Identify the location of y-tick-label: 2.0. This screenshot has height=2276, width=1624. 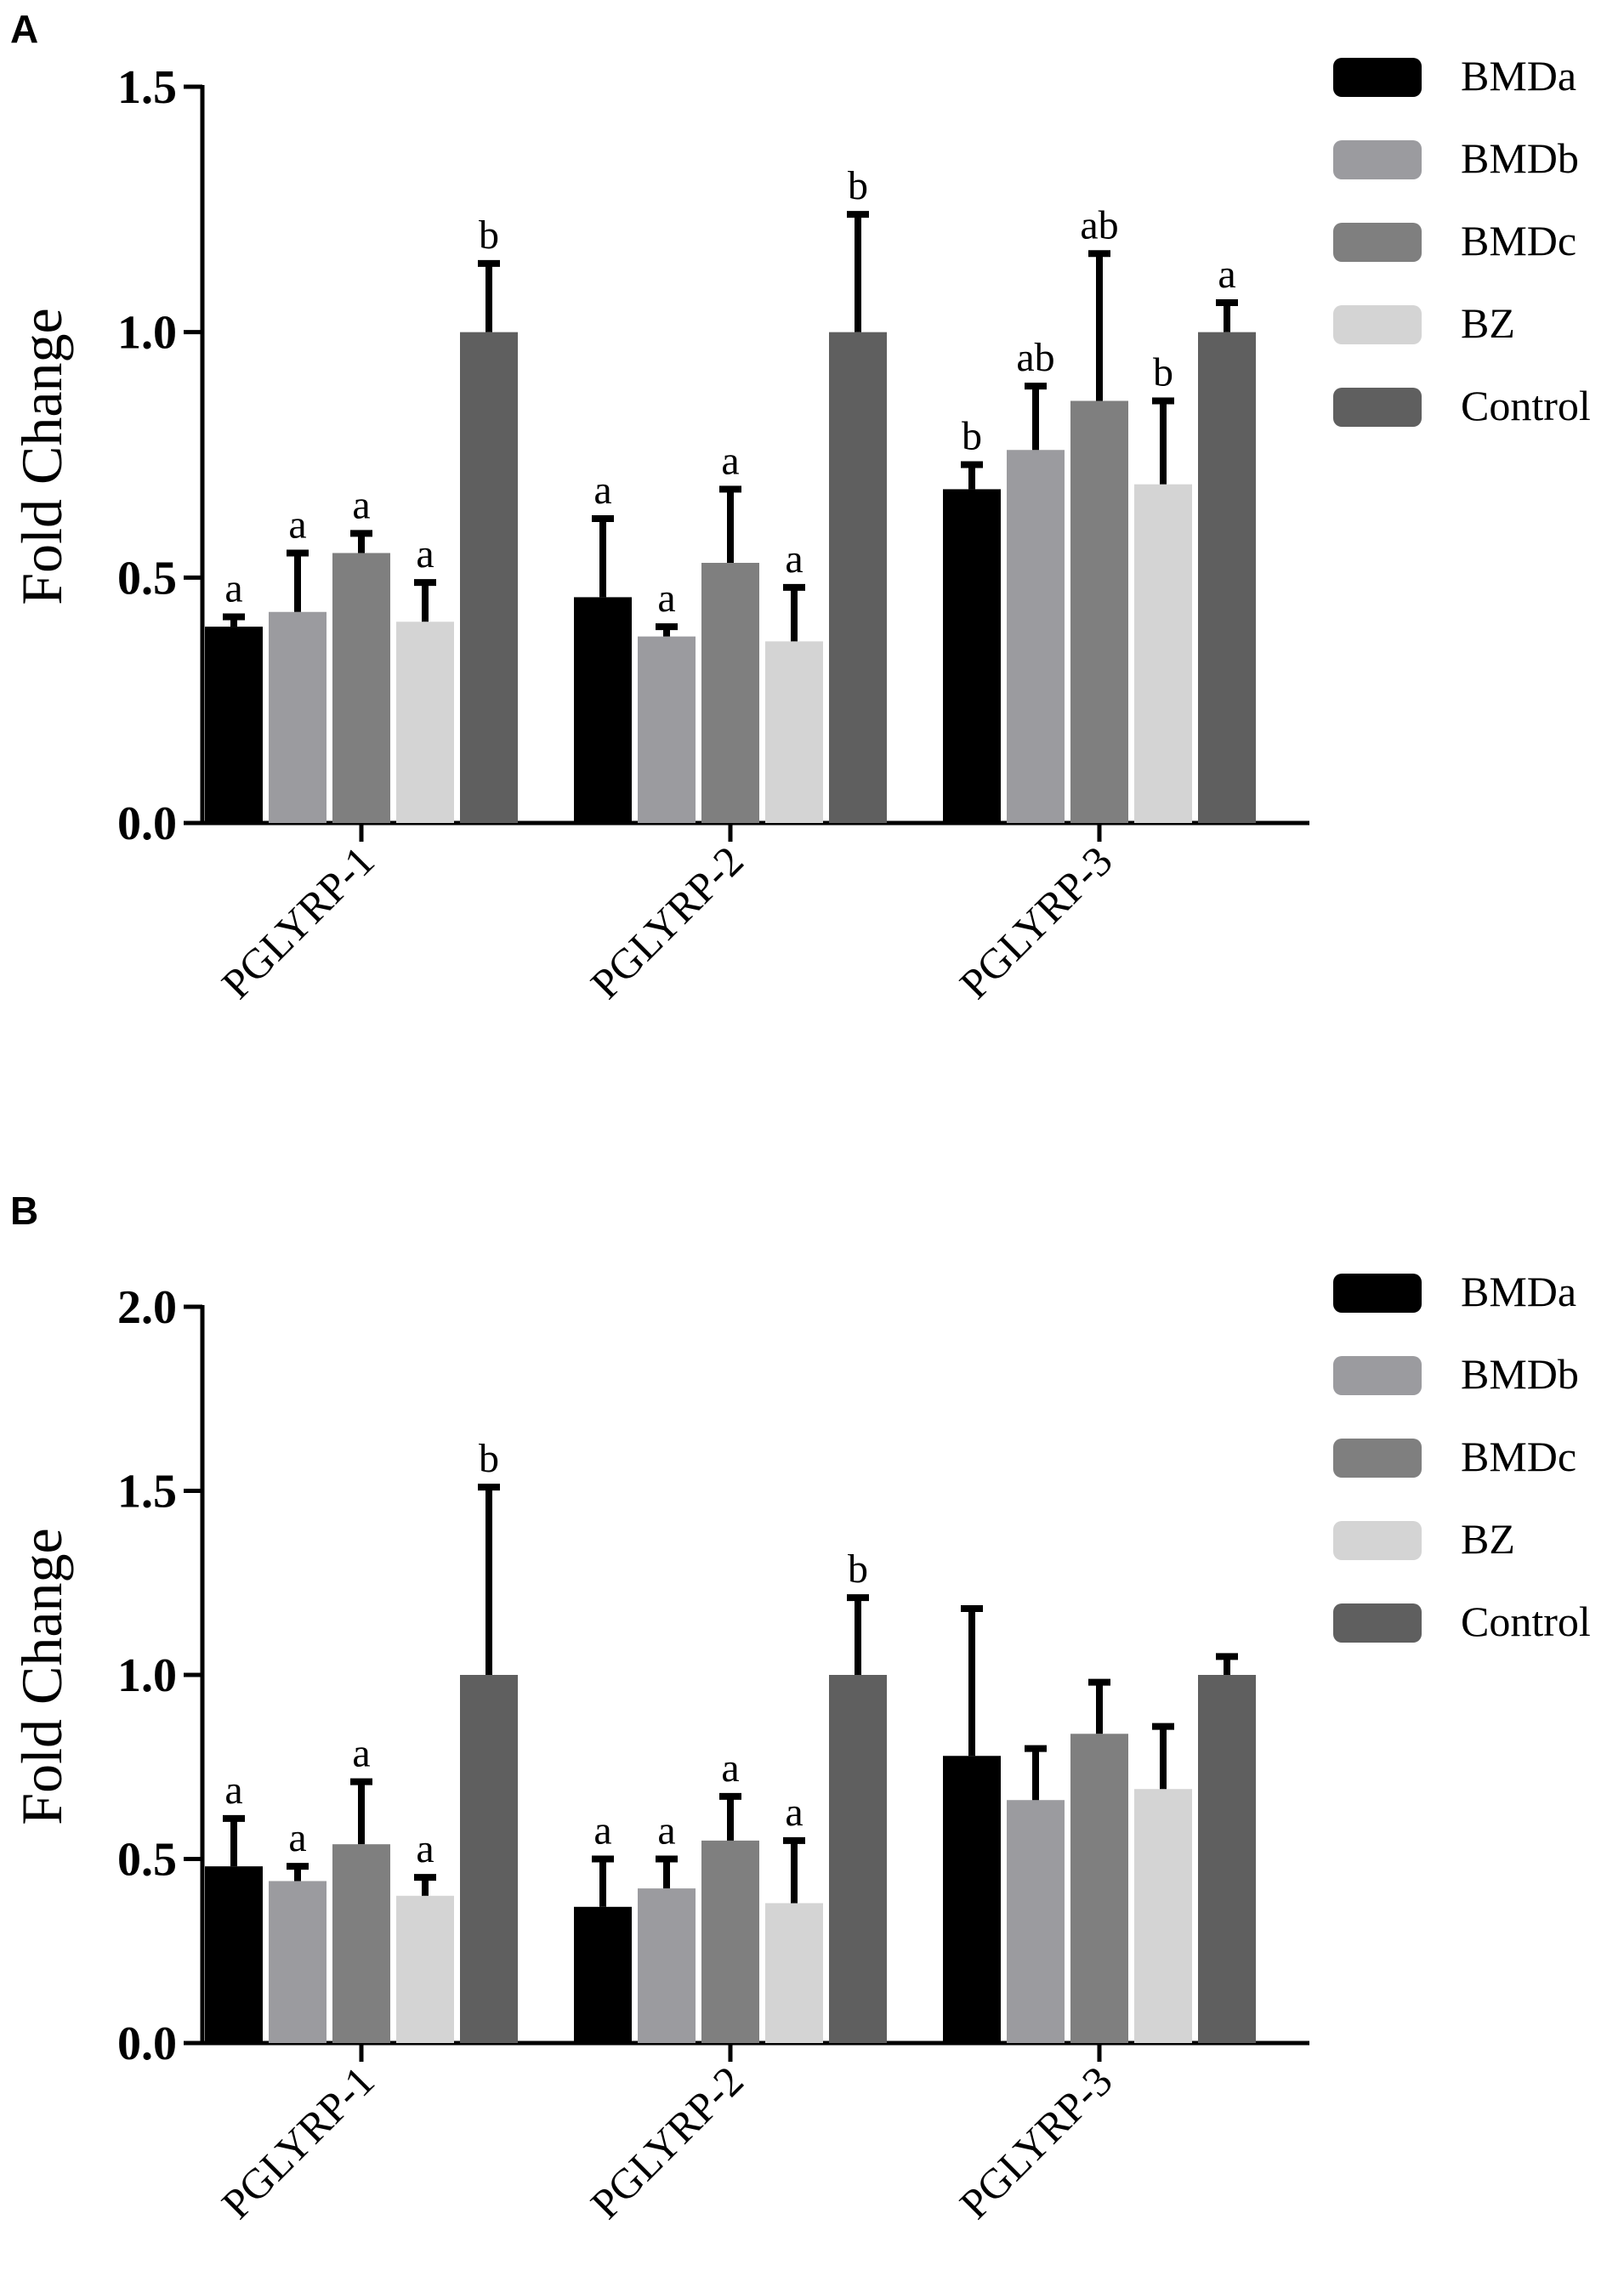
(147, 1307).